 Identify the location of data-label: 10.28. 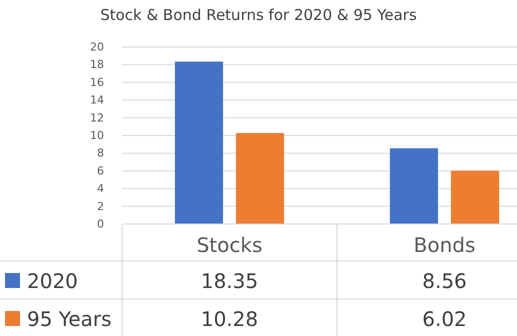
(229, 319).